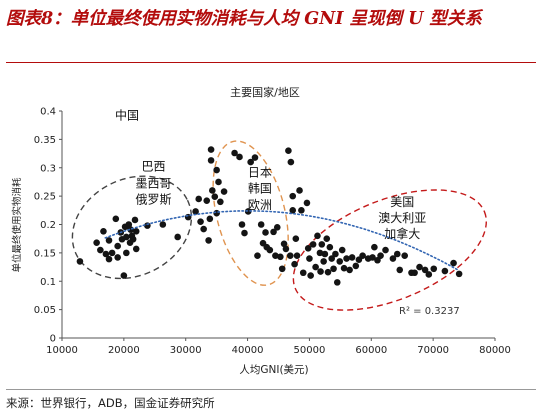  Describe the element at coordinates (402, 218) in the screenshot. I see `annotation-label: 澳大利亚` at that location.